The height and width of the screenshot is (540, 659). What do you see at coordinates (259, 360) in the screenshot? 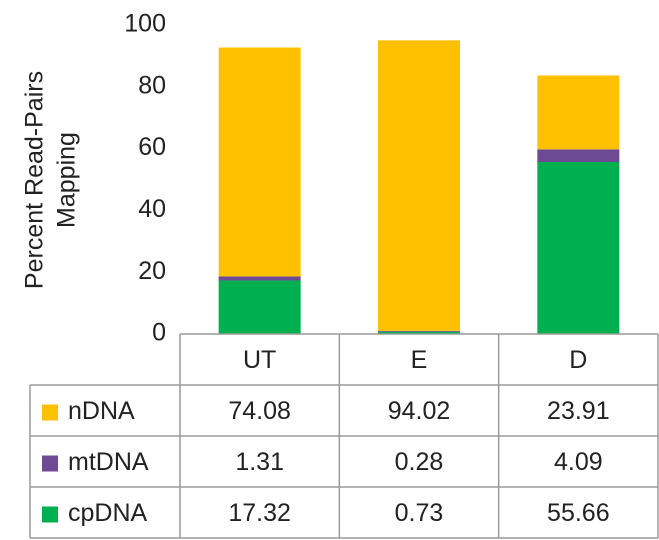
I see `x-tick-label: UT` at bounding box center [259, 360].